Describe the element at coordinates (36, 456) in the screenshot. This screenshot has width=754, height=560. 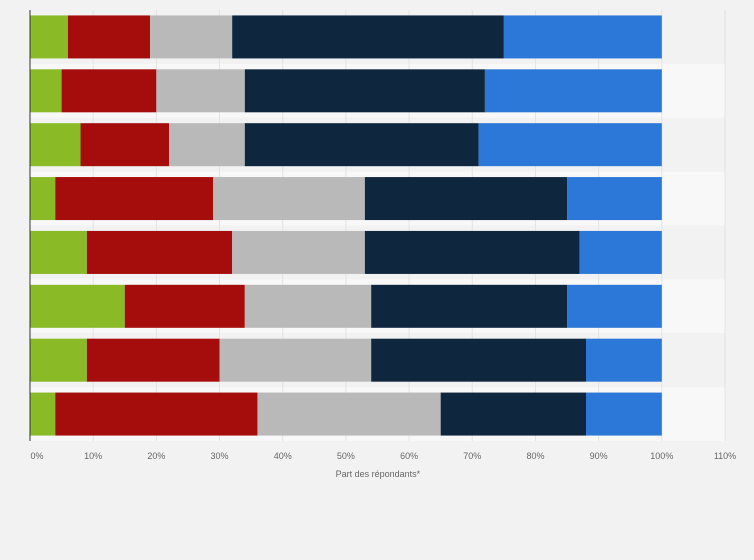
I see `x-tick-label: 0%` at that location.